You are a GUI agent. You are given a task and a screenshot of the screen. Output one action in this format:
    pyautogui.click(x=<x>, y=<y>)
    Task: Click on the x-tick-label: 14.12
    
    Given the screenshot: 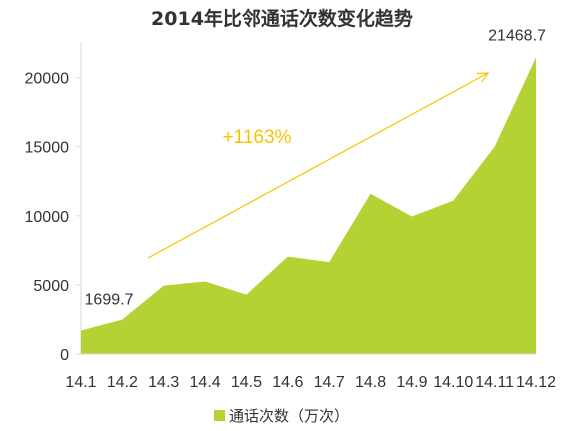 What is the action you would take?
    pyautogui.click(x=536, y=382)
    